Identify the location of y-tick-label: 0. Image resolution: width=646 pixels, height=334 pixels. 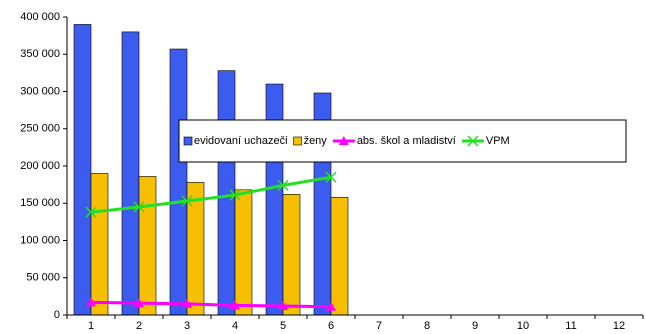
(57, 315).